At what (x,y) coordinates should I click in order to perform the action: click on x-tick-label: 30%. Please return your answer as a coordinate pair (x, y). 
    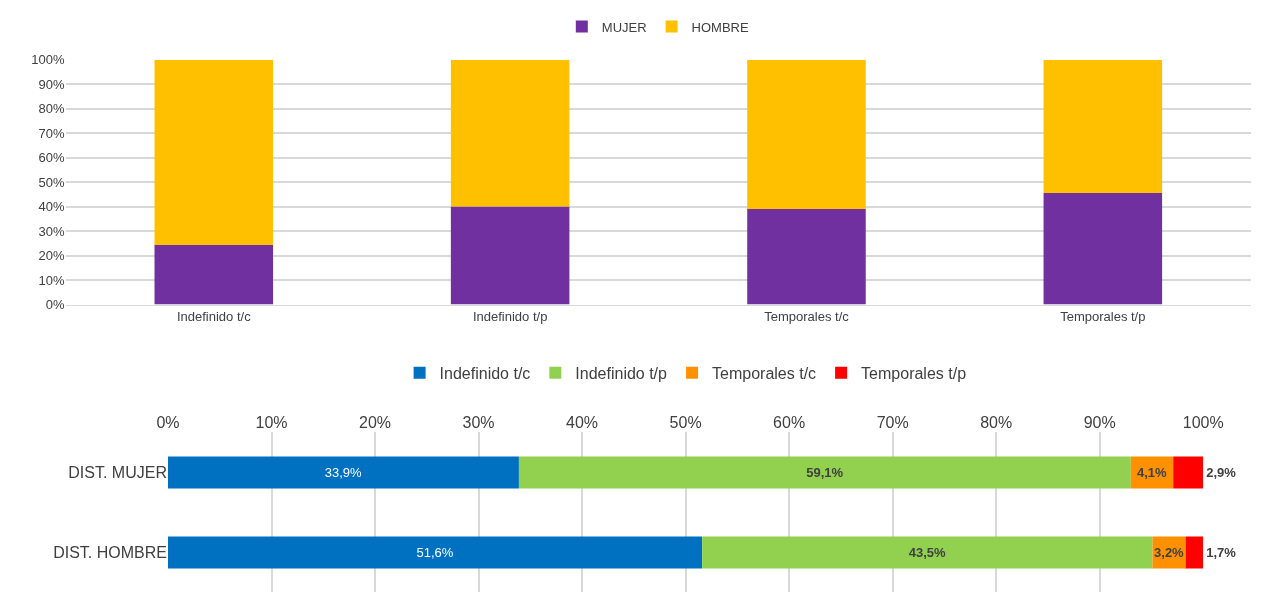
    Looking at the image, I should click on (478, 423).